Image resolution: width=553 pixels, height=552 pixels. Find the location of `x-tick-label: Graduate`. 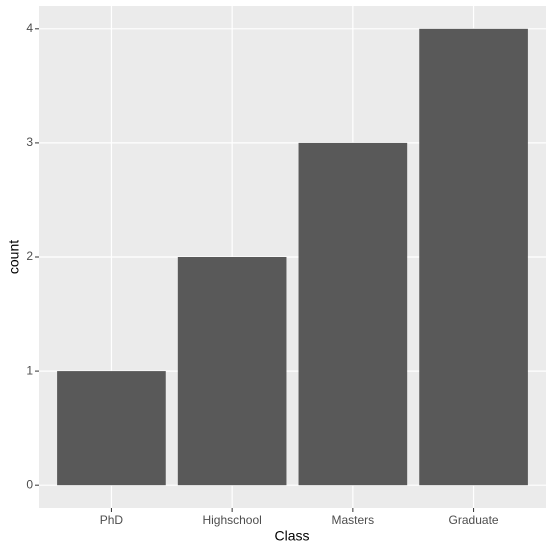

x-tick-label: Graduate is located at coordinates (474, 520).